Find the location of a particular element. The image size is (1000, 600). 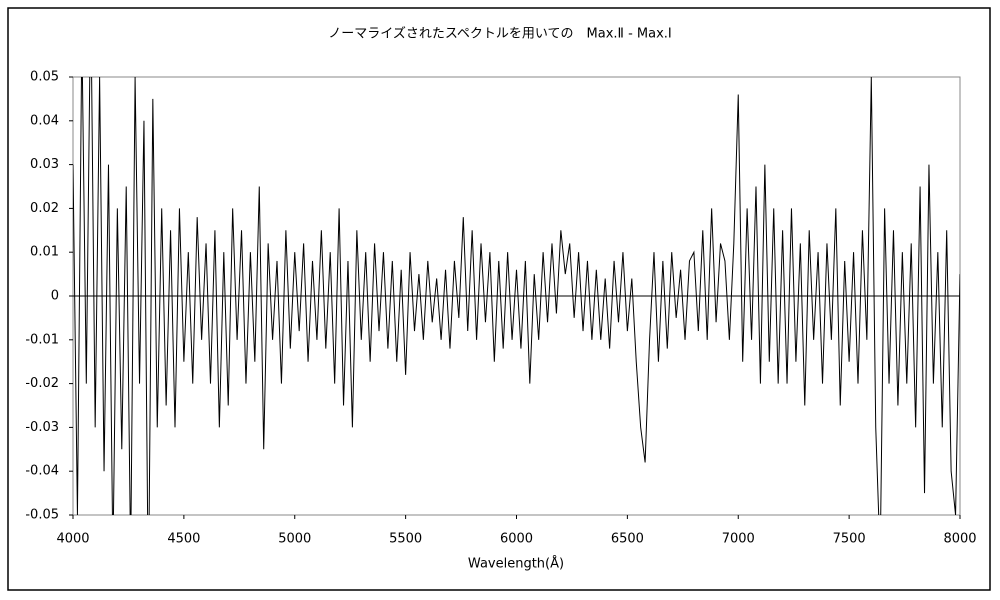

y-tick-label: 0 is located at coordinates (55, 296).